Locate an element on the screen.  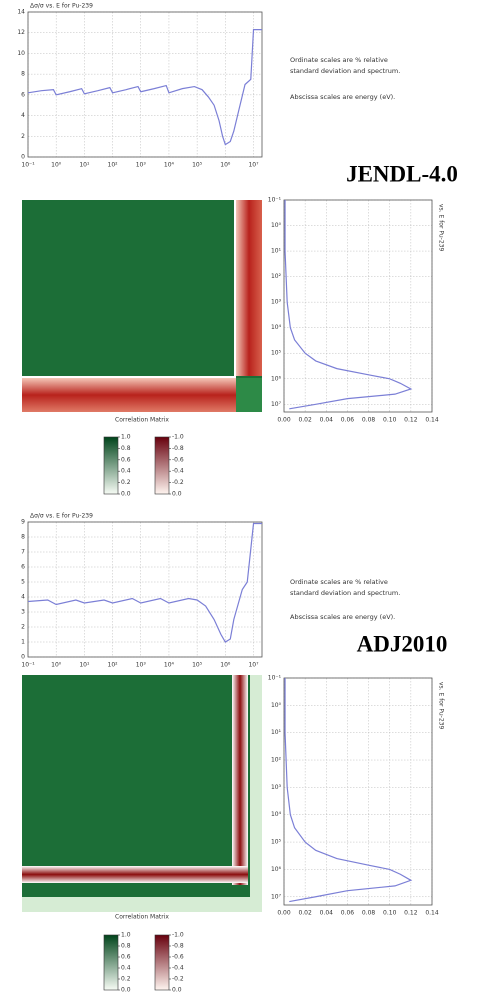
y-tick-label: 7 is located at coordinates (23, 552).